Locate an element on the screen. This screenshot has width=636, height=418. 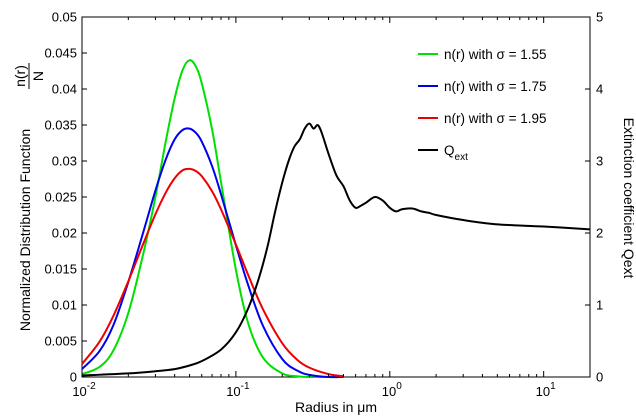
y-axis-left-label-numerator: n(r) is located at coordinates (20, 76).